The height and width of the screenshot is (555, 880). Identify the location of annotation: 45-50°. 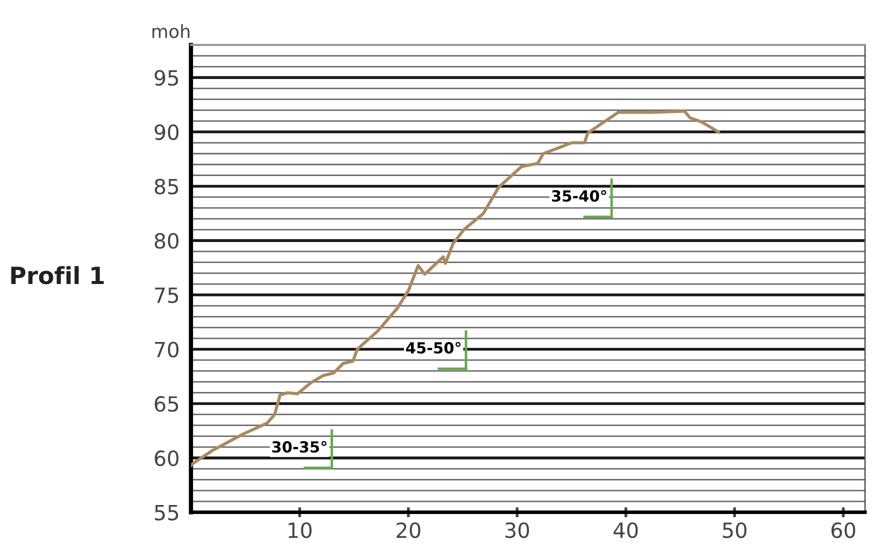
(433, 348).